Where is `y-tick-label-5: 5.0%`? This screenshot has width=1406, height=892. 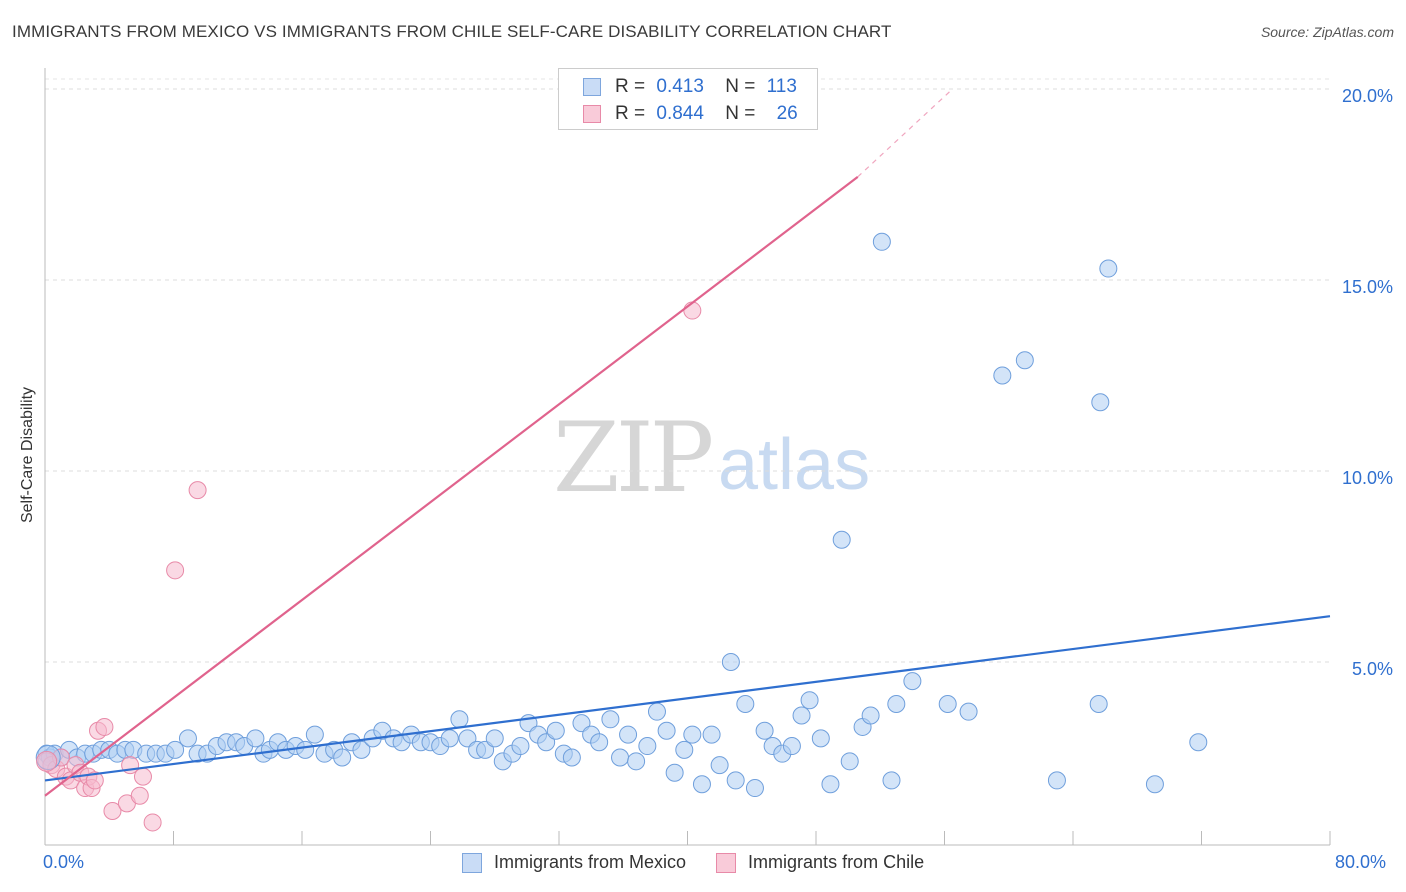 y-tick-label-5: 5.0% is located at coordinates (1372, 669).